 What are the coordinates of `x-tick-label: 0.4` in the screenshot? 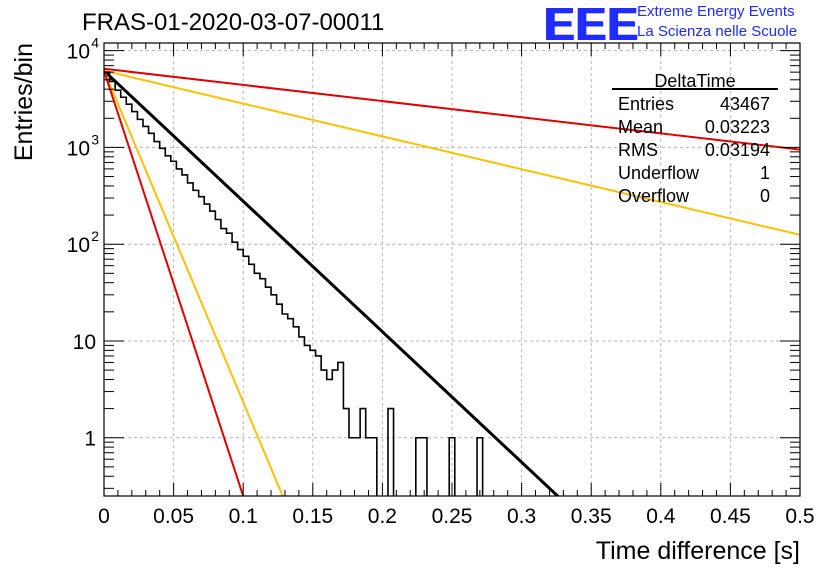 It's located at (661, 516).